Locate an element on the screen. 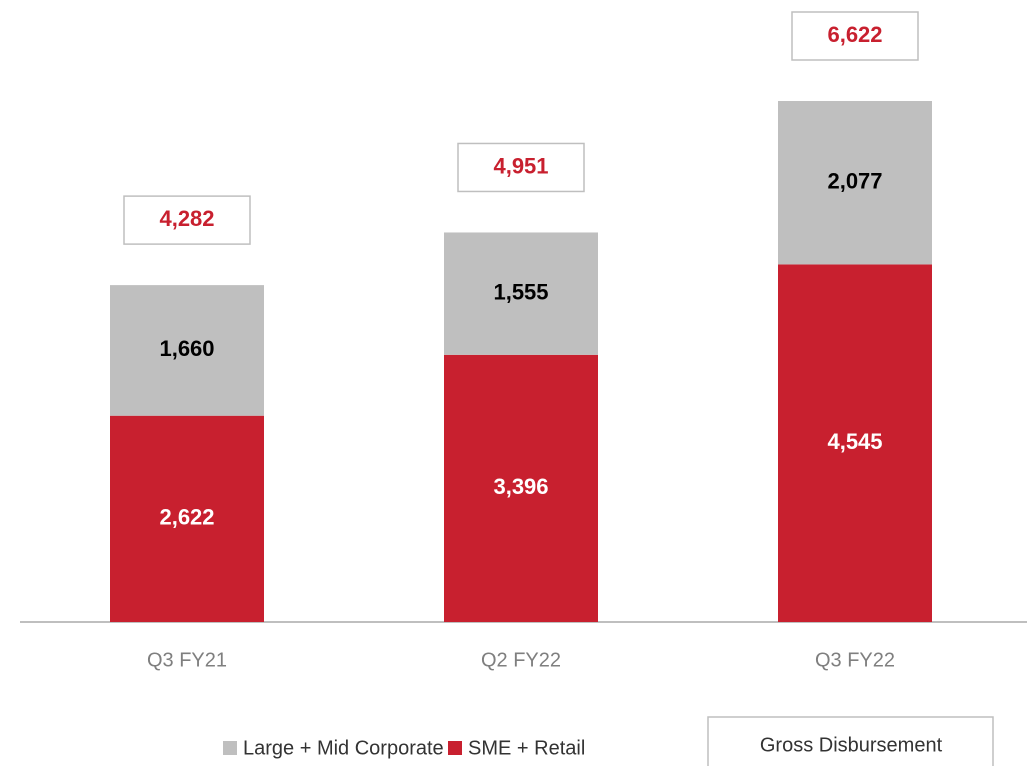 This screenshot has height=766, width=1027. value-label: 4,545 is located at coordinates (854, 441).